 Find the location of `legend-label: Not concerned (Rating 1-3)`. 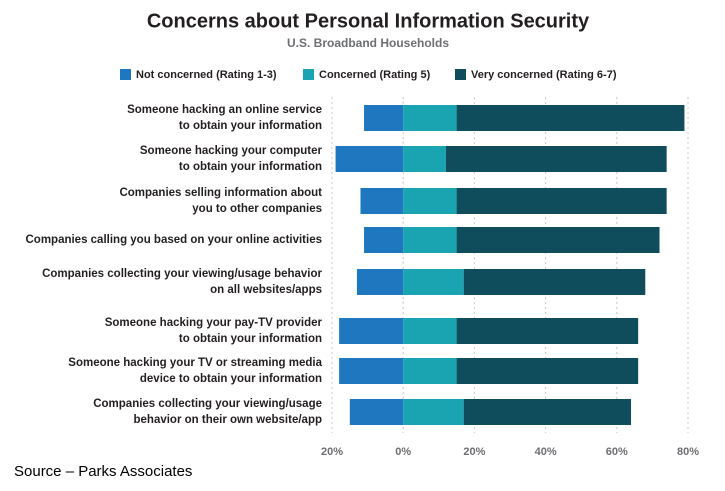

legend-label: Not concerned (Rating 1-3) is located at coordinates (206, 75).